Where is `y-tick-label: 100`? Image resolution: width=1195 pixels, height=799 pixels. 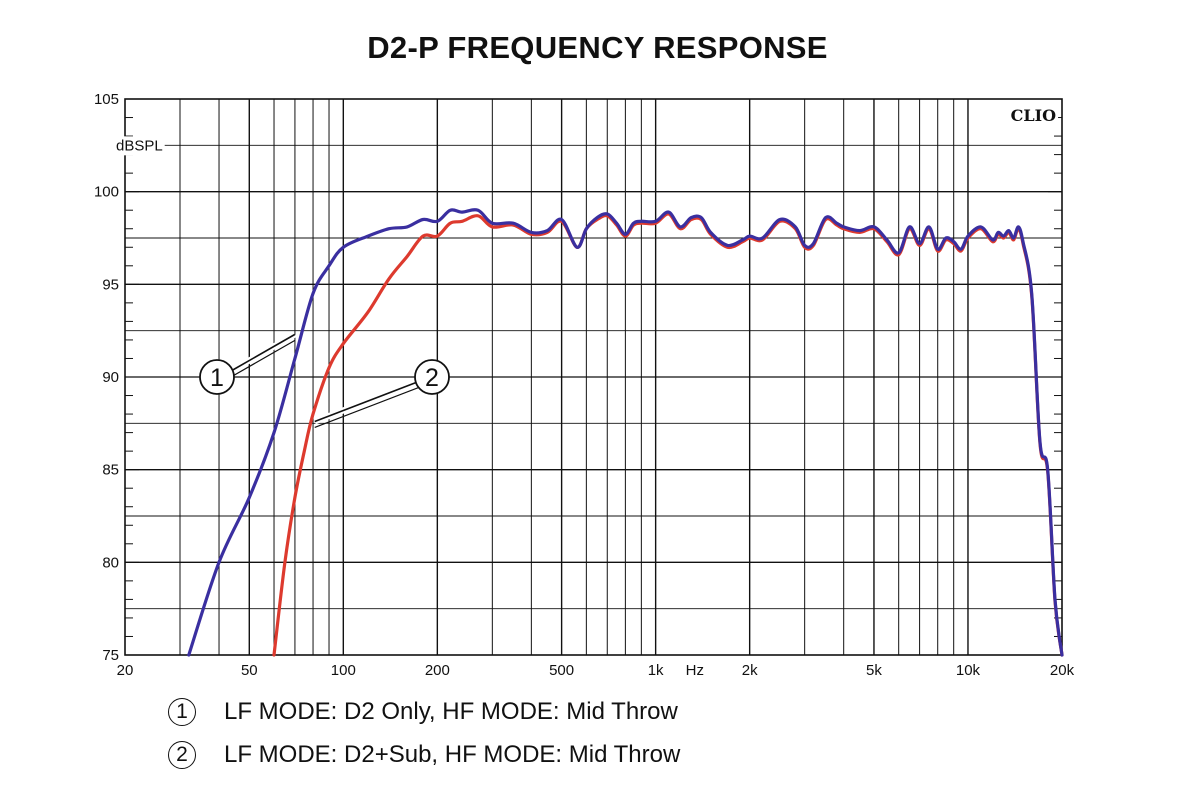 y-tick-label: 100 is located at coordinates (106, 192).